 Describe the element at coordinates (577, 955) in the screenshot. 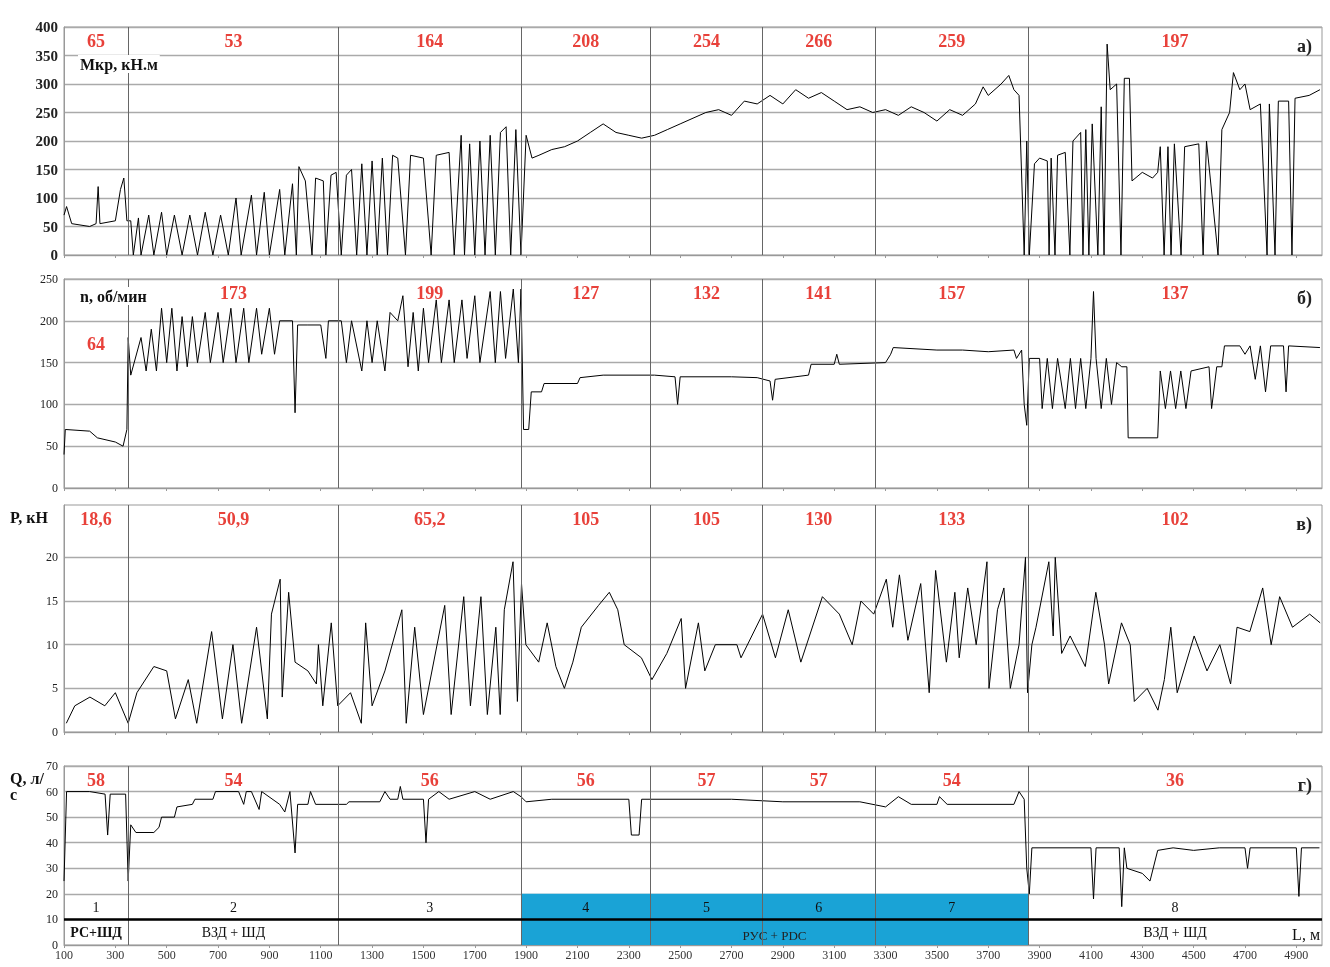

I see `x-tick-label: 2100` at that location.